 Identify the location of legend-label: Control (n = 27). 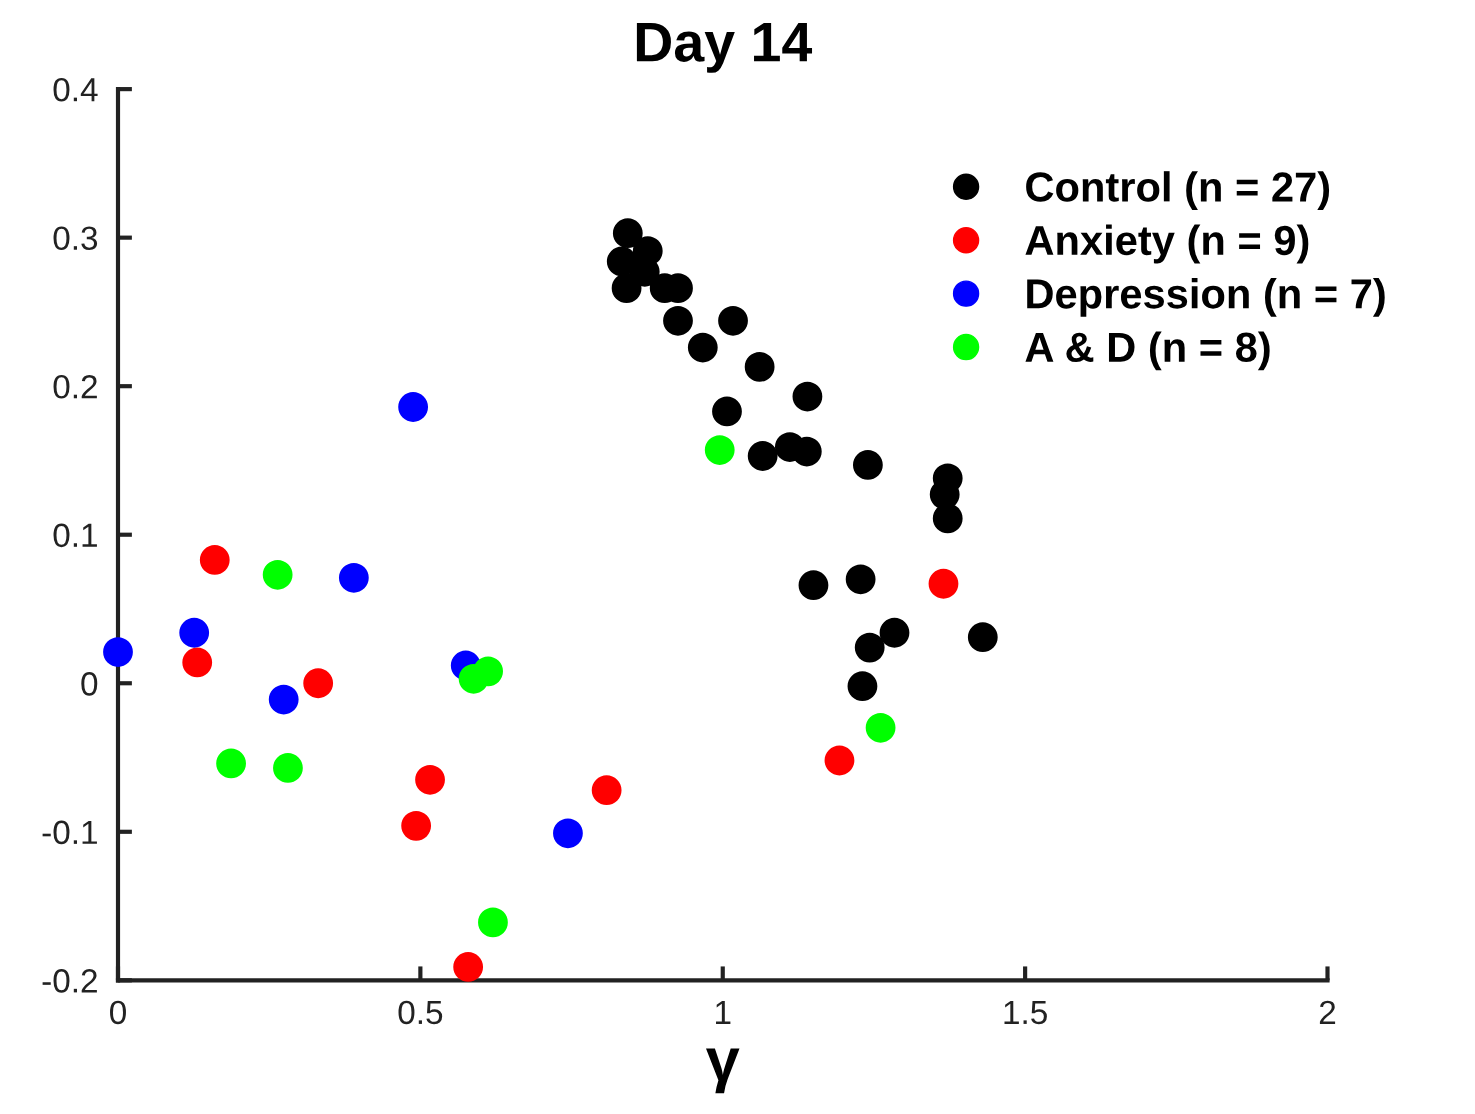
(1178, 191).